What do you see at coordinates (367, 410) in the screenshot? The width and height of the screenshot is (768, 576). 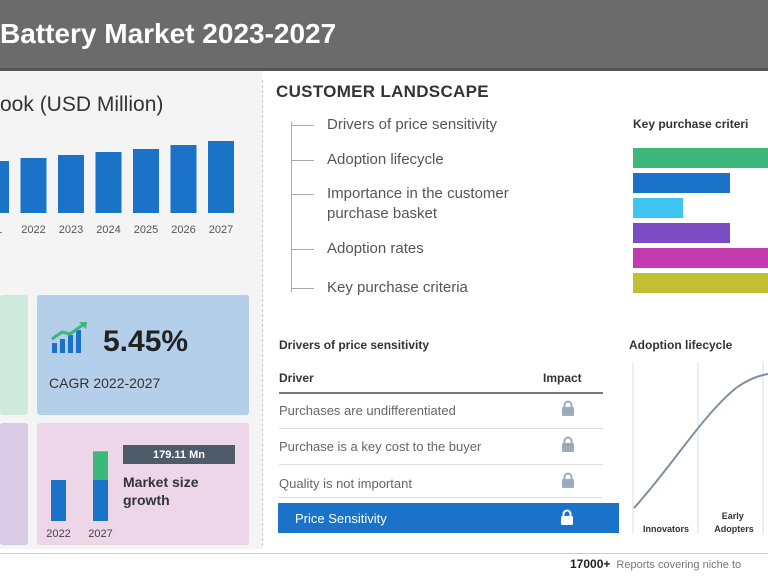 I see `table-row: Purchases are undifferentiated` at bounding box center [367, 410].